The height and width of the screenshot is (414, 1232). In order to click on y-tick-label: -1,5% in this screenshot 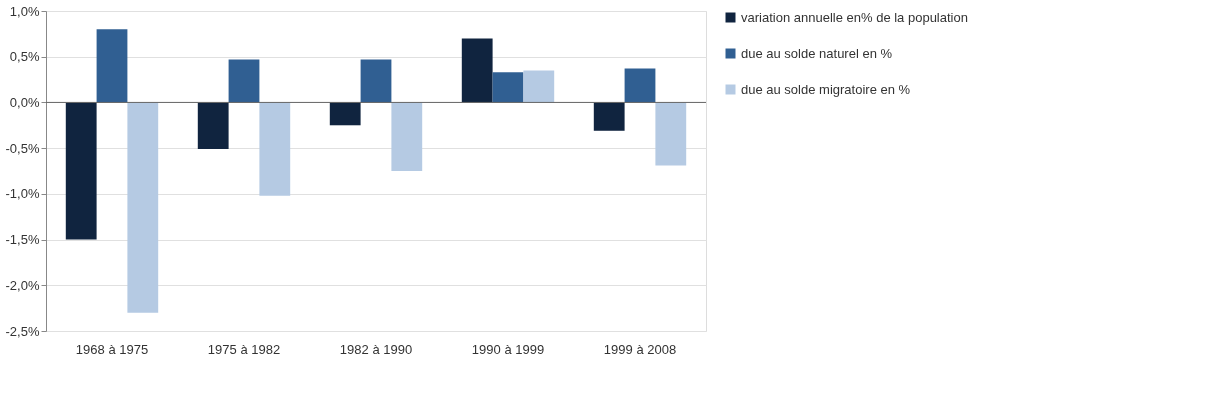, I will do `click(22, 240)`.